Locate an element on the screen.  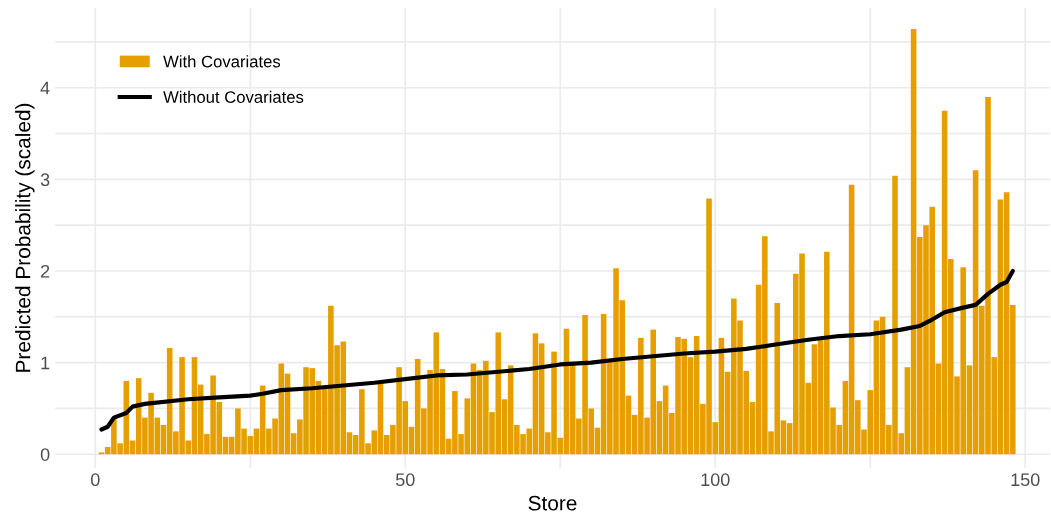
y-axis-title: Predicted Probability (scaled) is located at coordinates (25, 237).